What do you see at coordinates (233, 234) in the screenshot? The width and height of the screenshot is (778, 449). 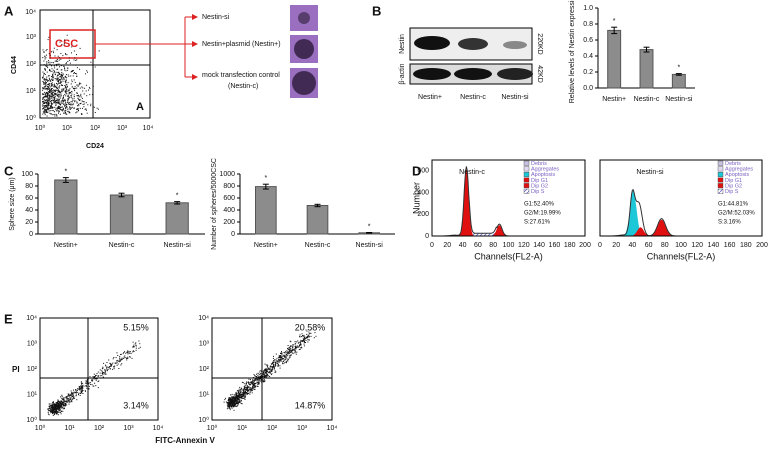 I see `y-tick-label: 0` at bounding box center [233, 234].